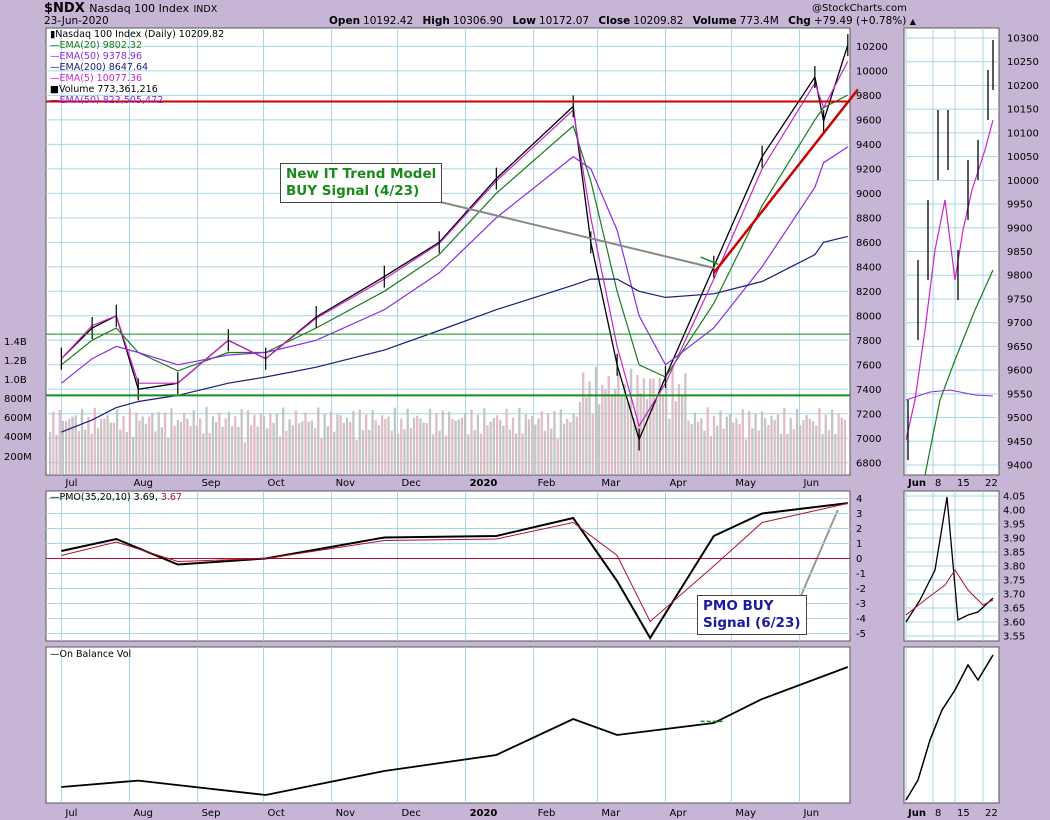  Describe the element at coordinates (819, 554) in the screenshot. I see `pmo-buy-arrow` at that location.